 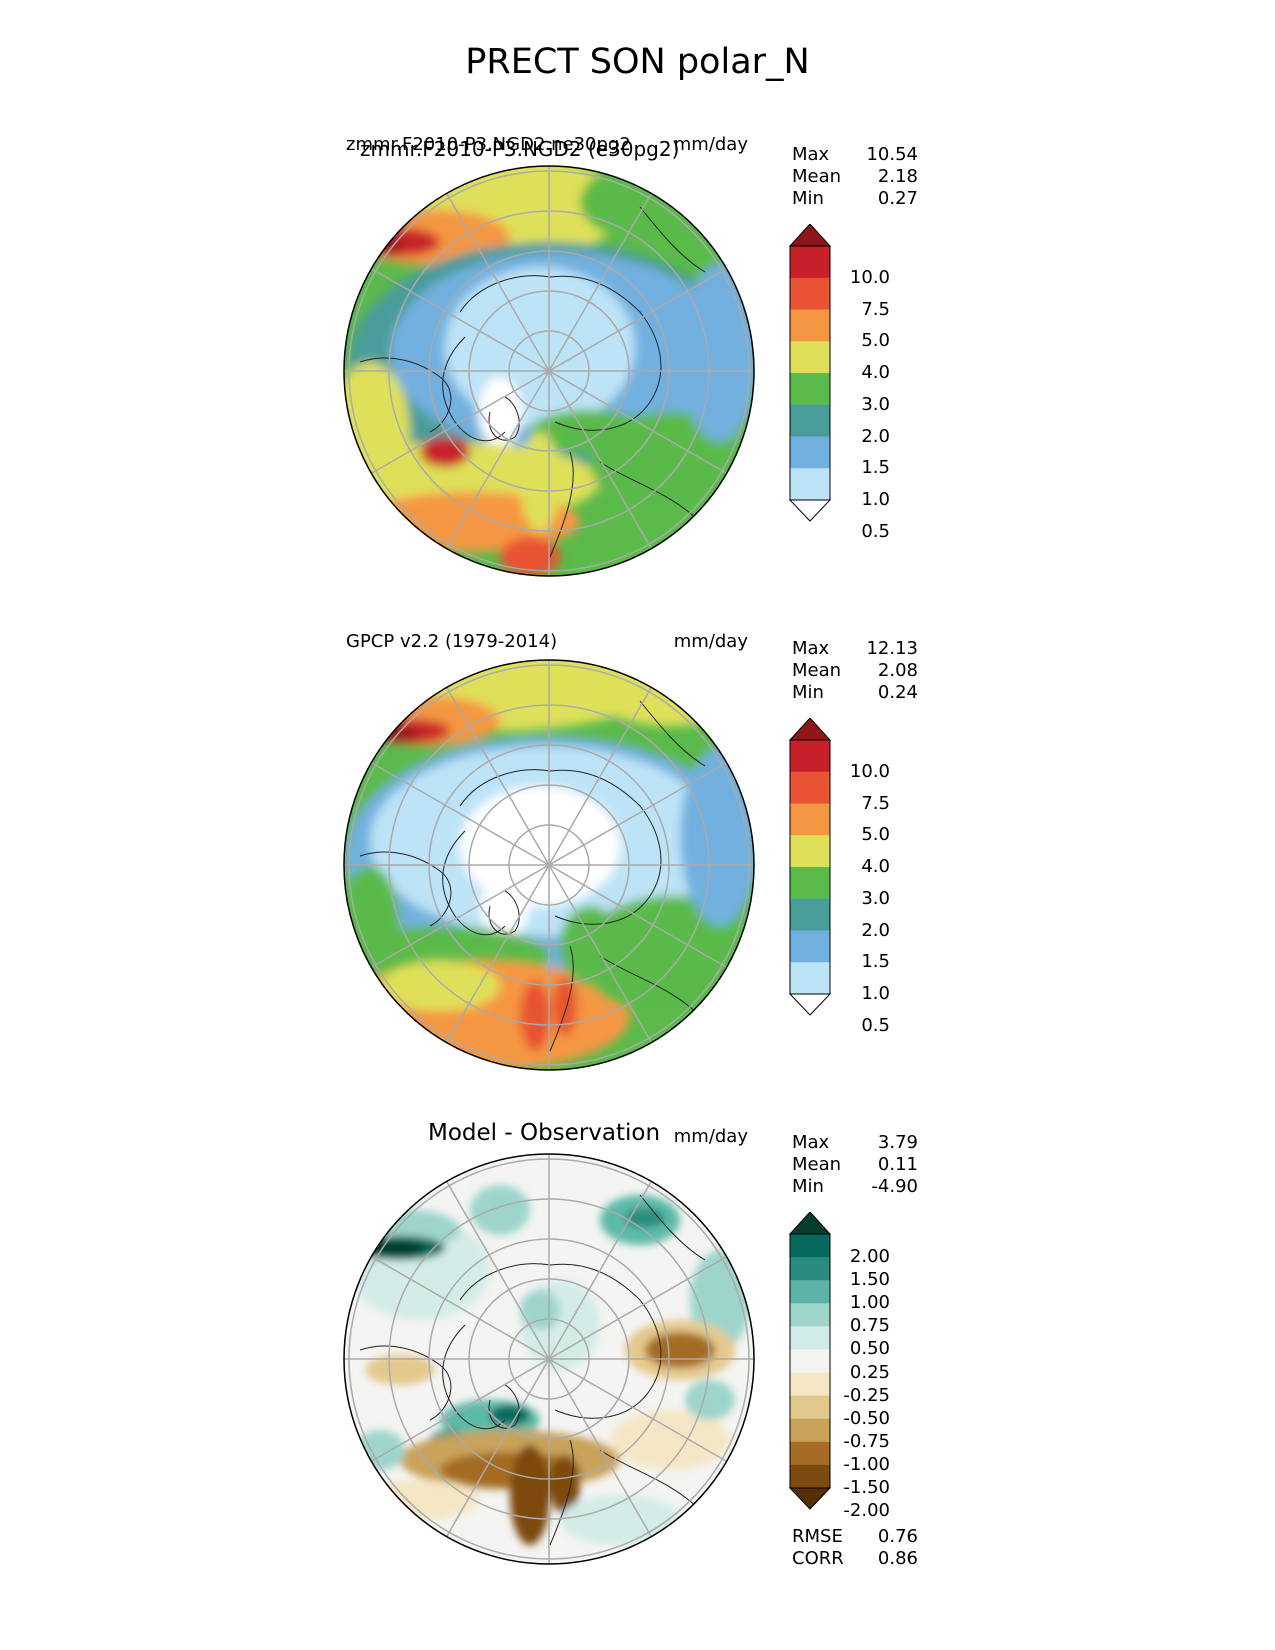 I want to click on polar-map-difference, so click(x=549, y=1359).